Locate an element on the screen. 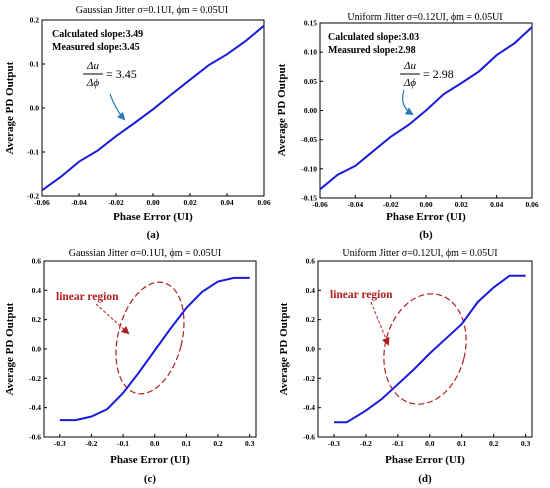  panel-c-y-axis-label: Average PD Output is located at coordinates (10, 348).